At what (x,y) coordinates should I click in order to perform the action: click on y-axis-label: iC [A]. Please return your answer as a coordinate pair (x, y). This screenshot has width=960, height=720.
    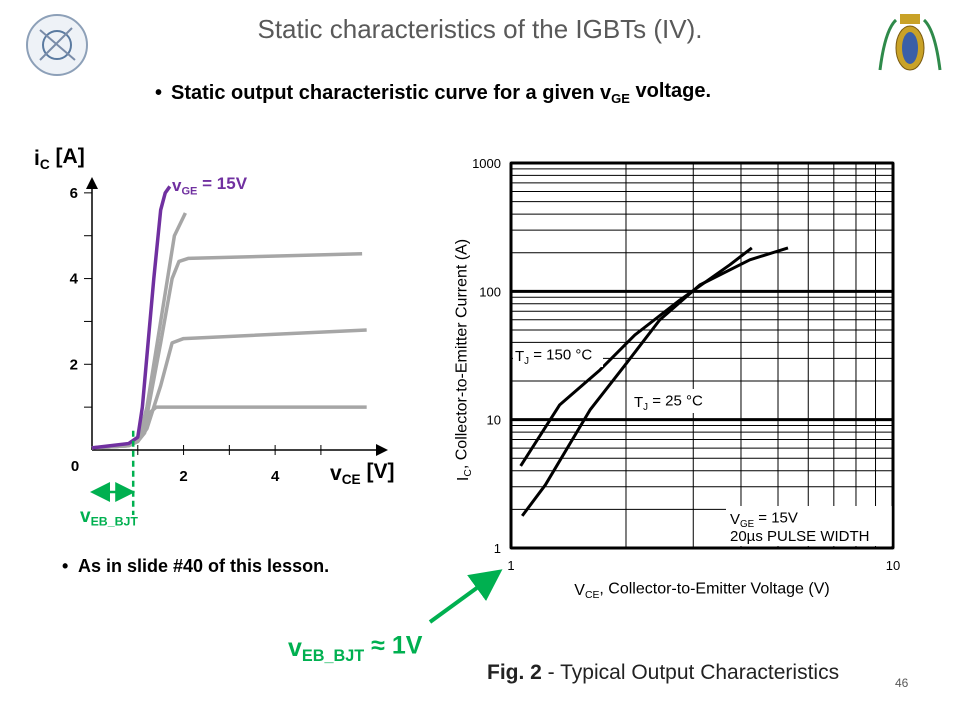
    Looking at the image, I should click on (59, 158).